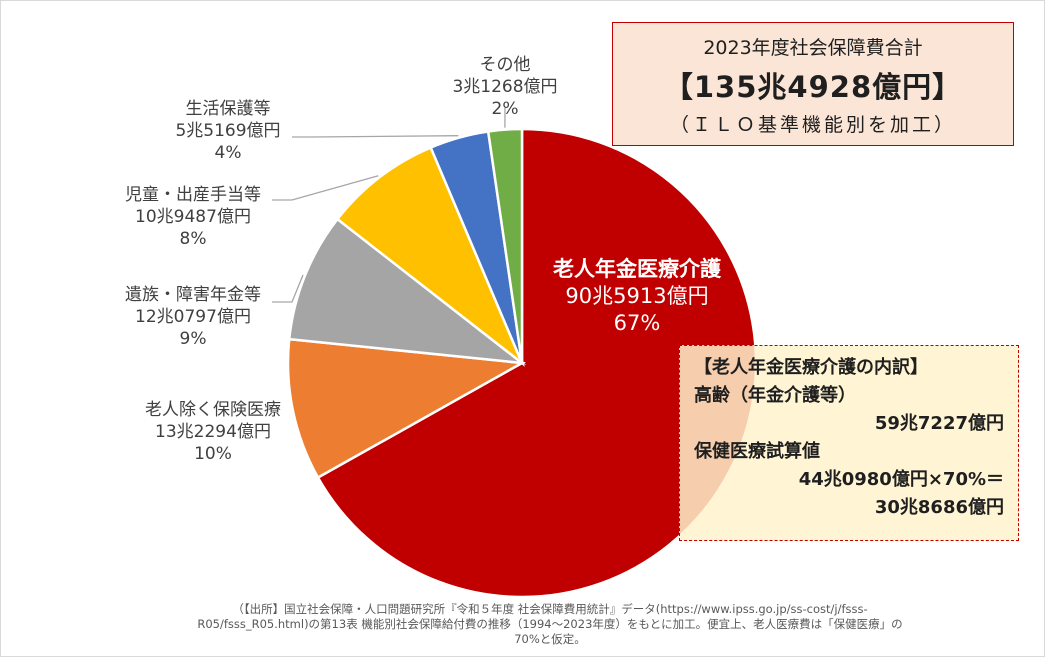 Image resolution: width=1045 pixels, height=657 pixels. I want to click on slice-label-other: その他 3兆1268億円 2%, so click(505, 87).